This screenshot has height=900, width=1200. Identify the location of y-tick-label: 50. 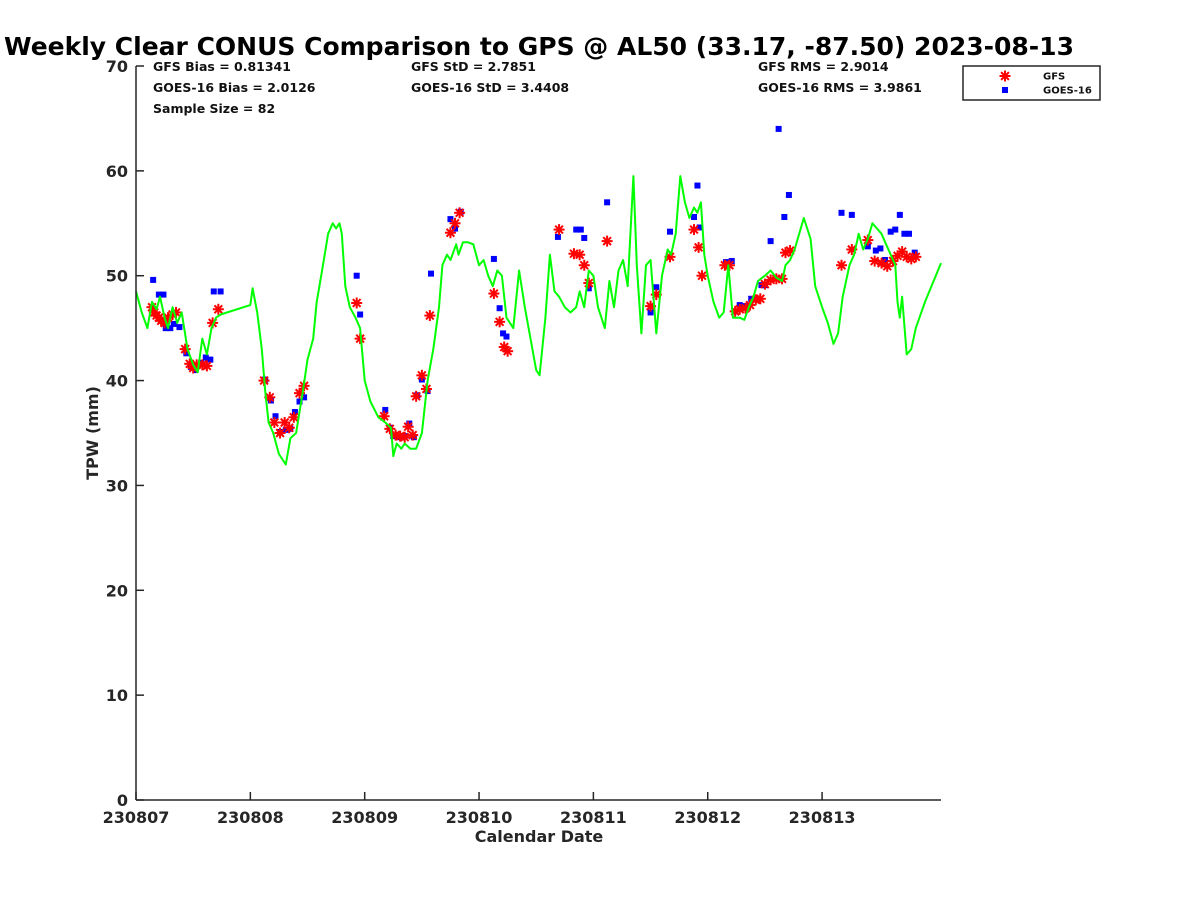
(117, 276).